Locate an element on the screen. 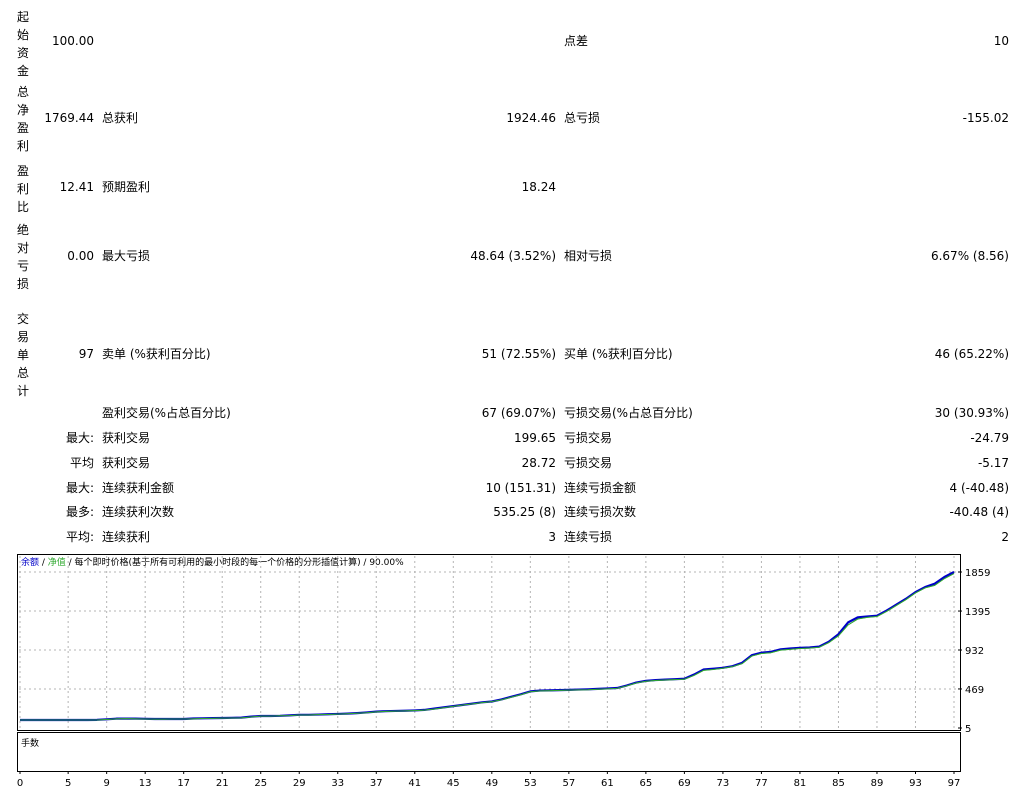 This screenshot has height=792, width=1024. summary-value-right: 4 (-40.48) is located at coordinates (979, 488).